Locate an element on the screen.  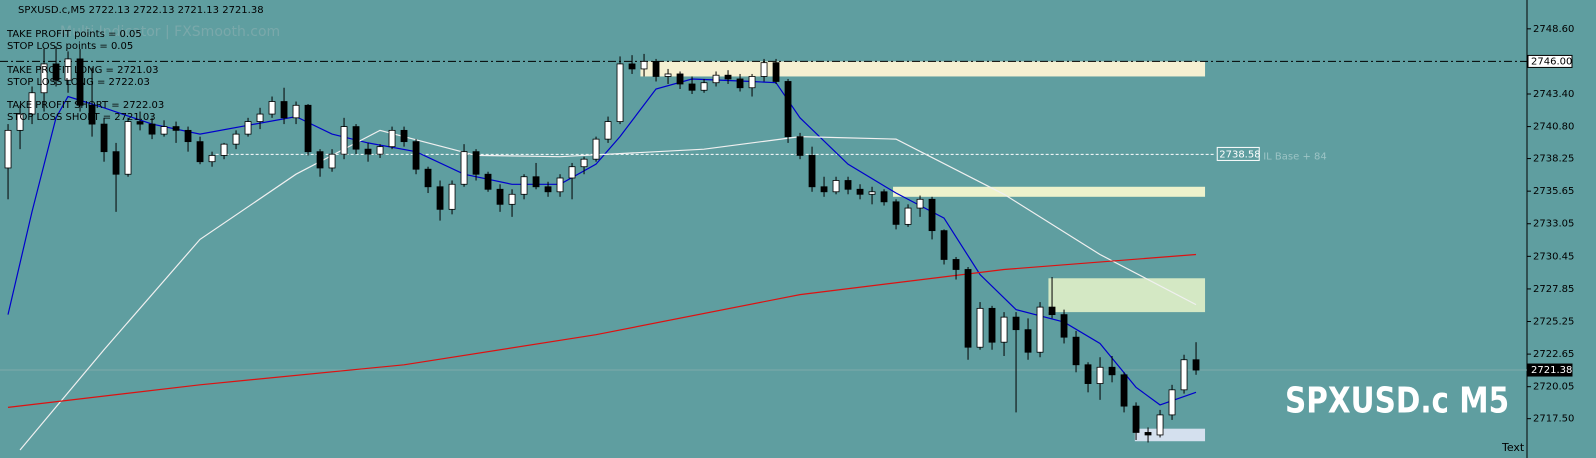
info-line: TAKE PROFIT SHORT = 2722.03 is located at coordinates (85, 105).